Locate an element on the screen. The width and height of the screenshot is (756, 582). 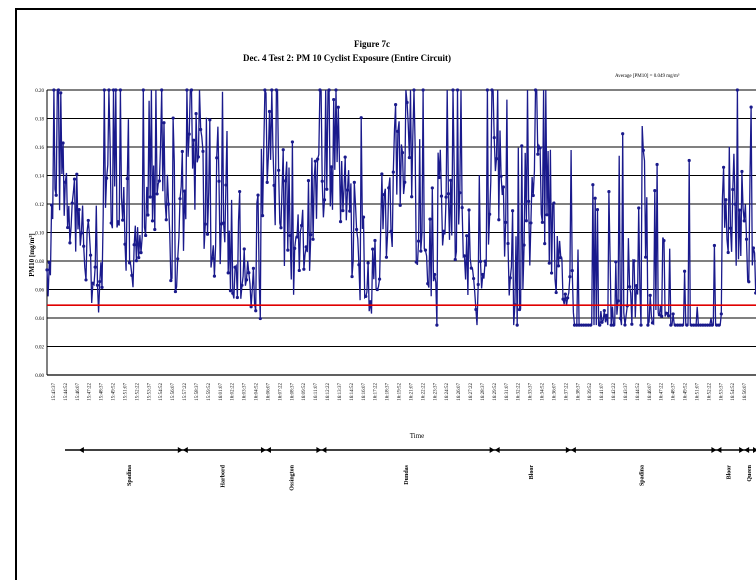
x-tick-label: 16:46:07 is located at coordinates (650, 392).